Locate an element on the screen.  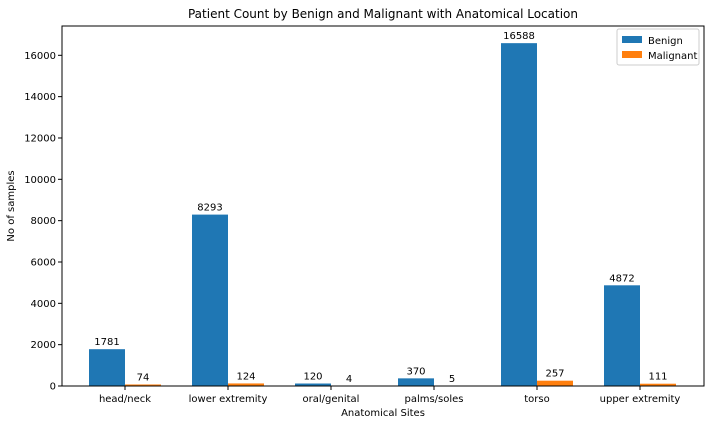
y-tick-label: 12000 is located at coordinates (40, 138).